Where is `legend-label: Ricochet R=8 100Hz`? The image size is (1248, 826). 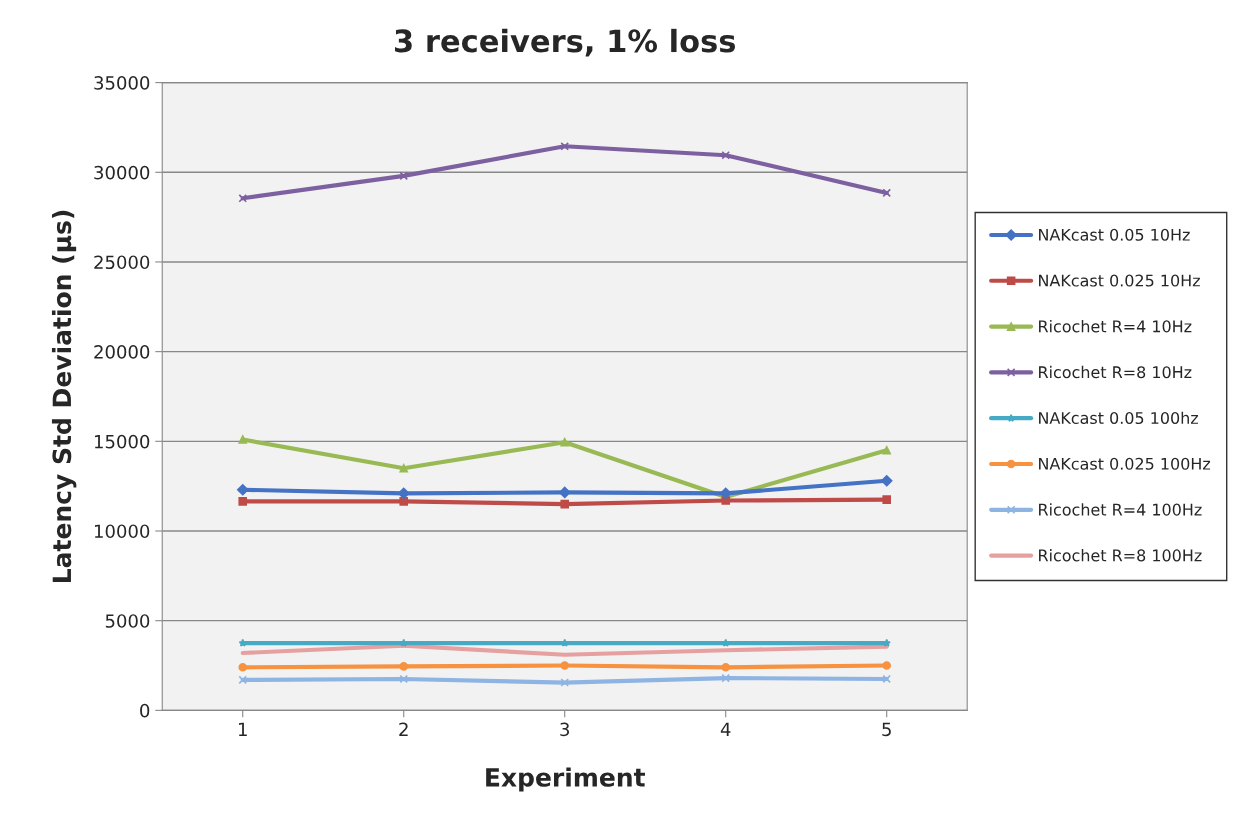
legend-label: Ricochet R=8 100Hz is located at coordinates (1120, 555).